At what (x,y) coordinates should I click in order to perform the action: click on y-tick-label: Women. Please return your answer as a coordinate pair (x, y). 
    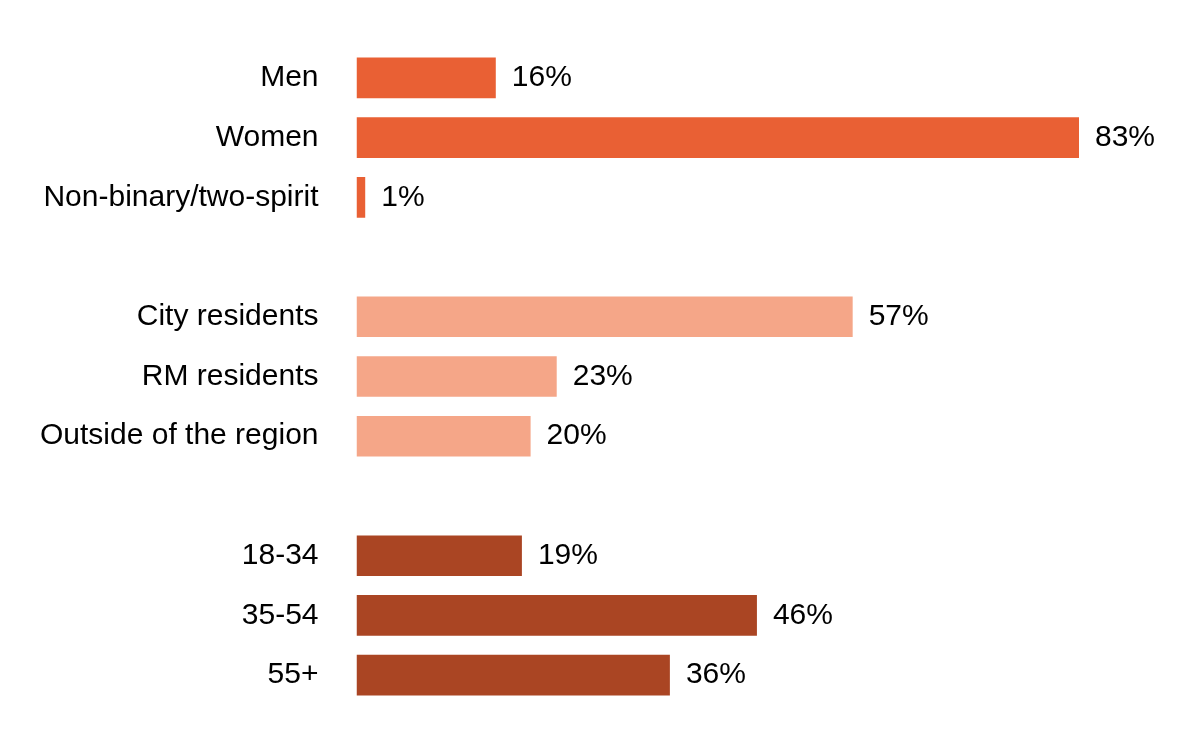
    Looking at the image, I should click on (267, 135).